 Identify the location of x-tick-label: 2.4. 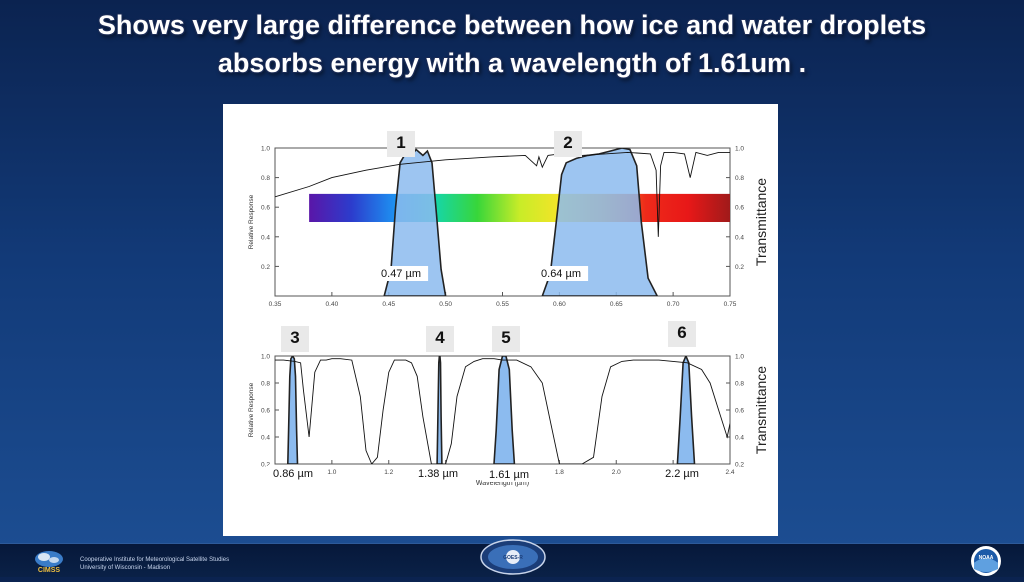
(729, 472).